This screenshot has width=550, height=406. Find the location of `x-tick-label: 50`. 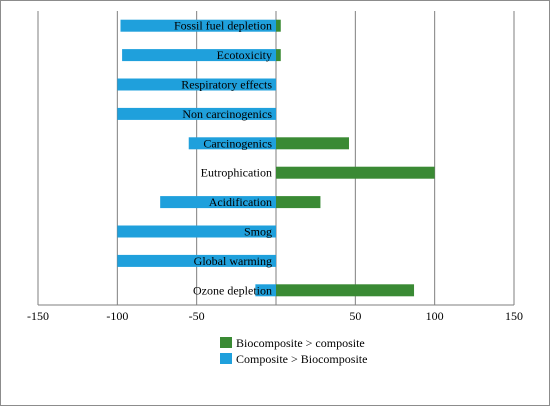

x-tick-label: 50 is located at coordinates (355, 316).